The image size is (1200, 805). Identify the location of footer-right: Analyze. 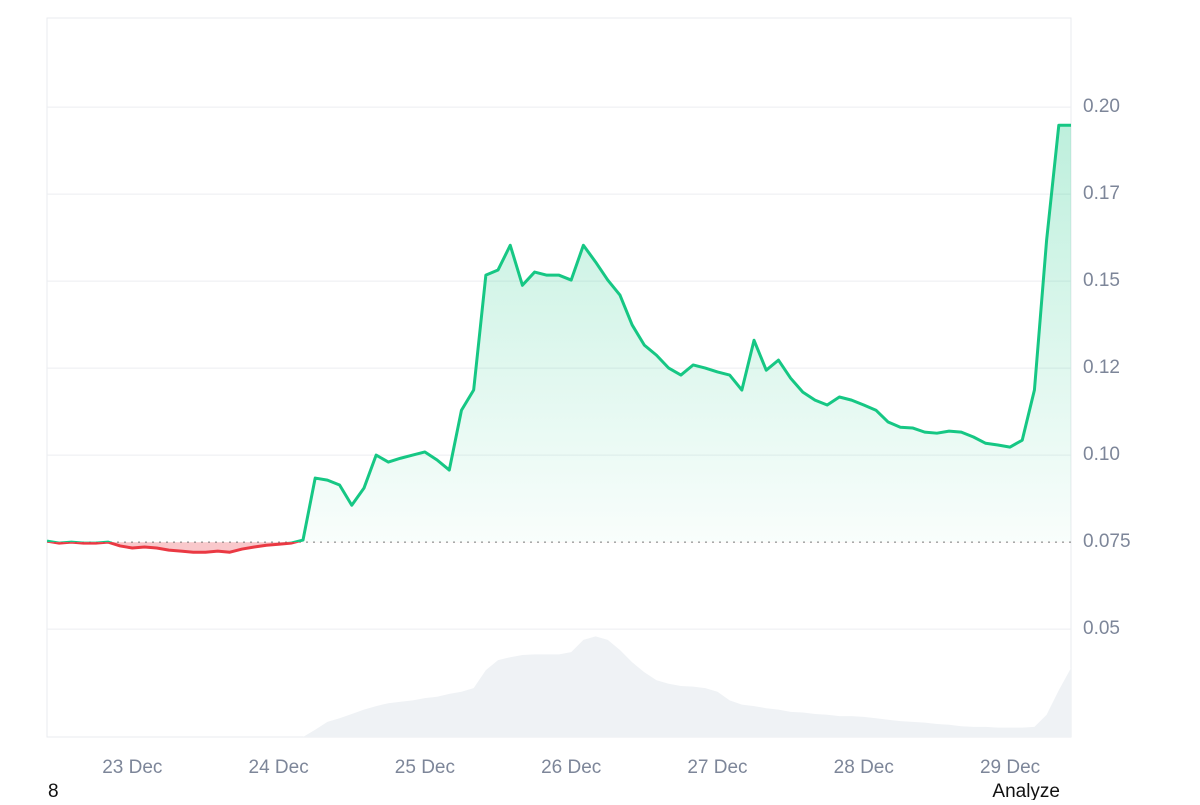
(1026, 790).